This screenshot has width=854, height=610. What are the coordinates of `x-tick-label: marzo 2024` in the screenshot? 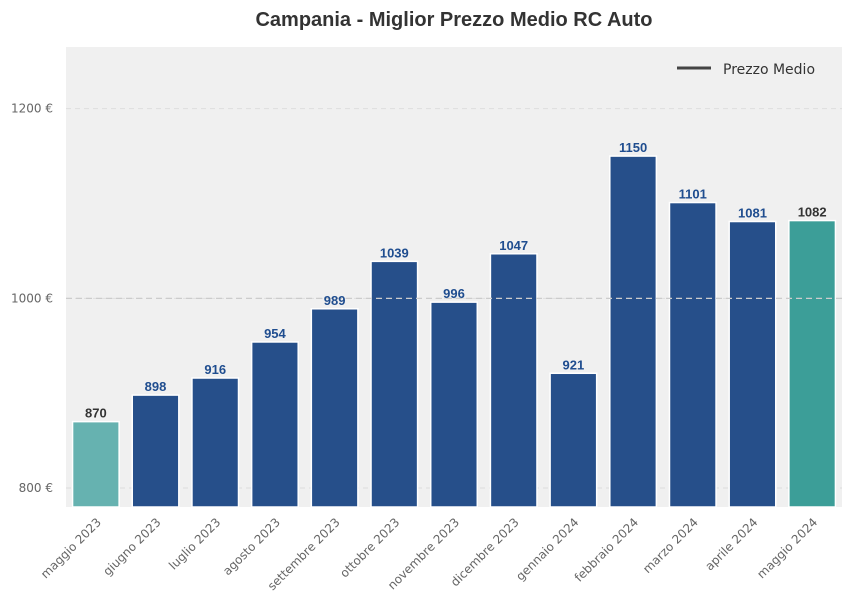 It's located at (670, 545).